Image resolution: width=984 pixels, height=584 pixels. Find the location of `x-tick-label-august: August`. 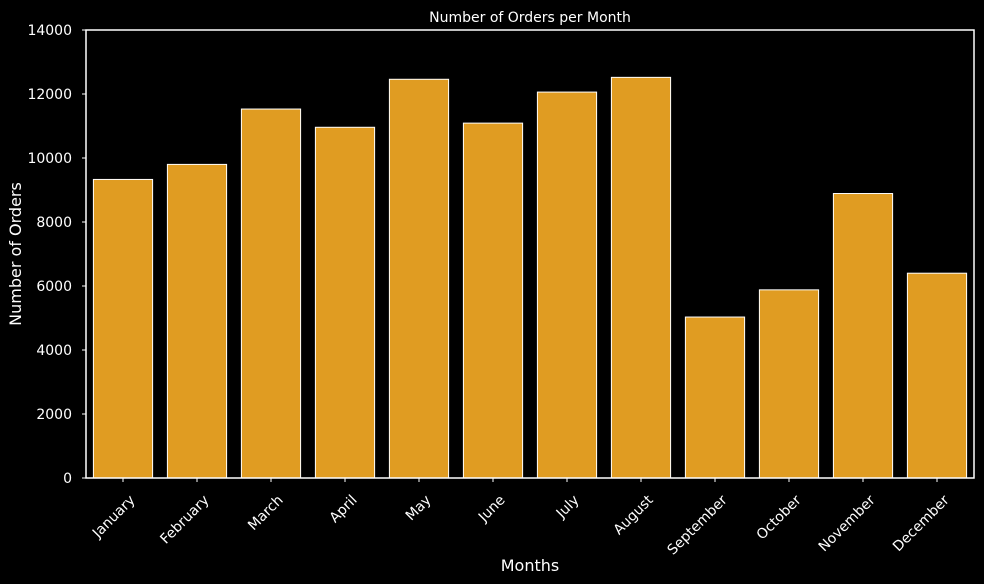

x-tick-label-august: August is located at coordinates (634, 515).